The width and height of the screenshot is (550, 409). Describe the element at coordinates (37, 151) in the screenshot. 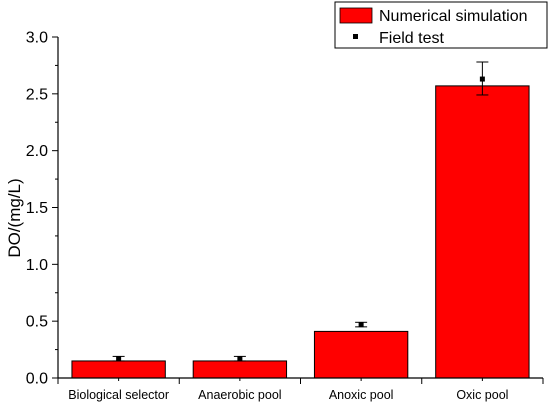

I see `y-tick-label-4: 2.0` at that location.